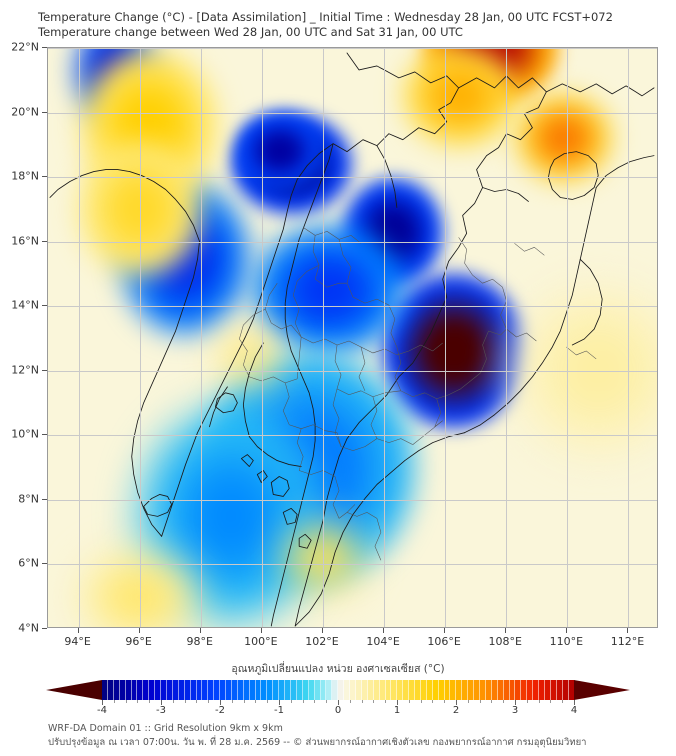  I want to click on anomaly-blob, so click(249, 357).